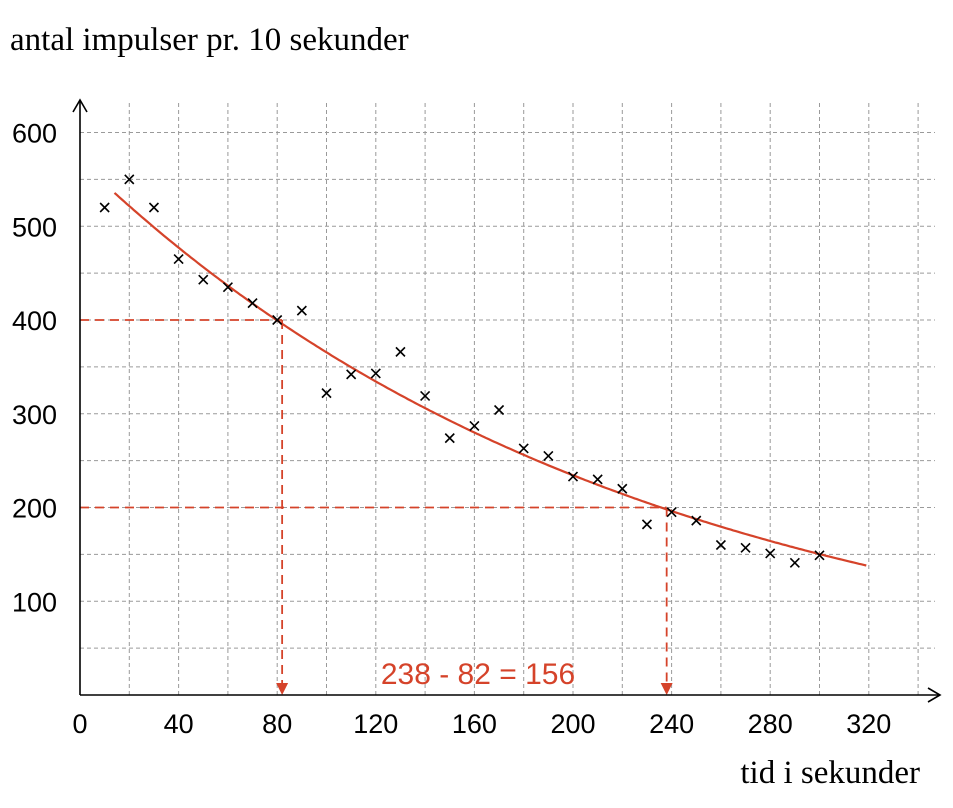  I want to click on x-tick-labels: 0 40 80 120 160 200 240 280 320, so click(481, 724).